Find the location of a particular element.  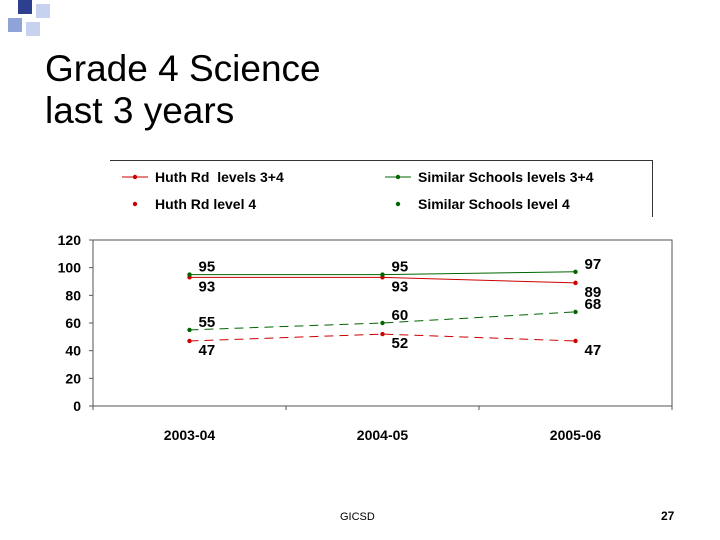

legend-label: Similar Schools levels 3+4 is located at coordinates (506, 177).